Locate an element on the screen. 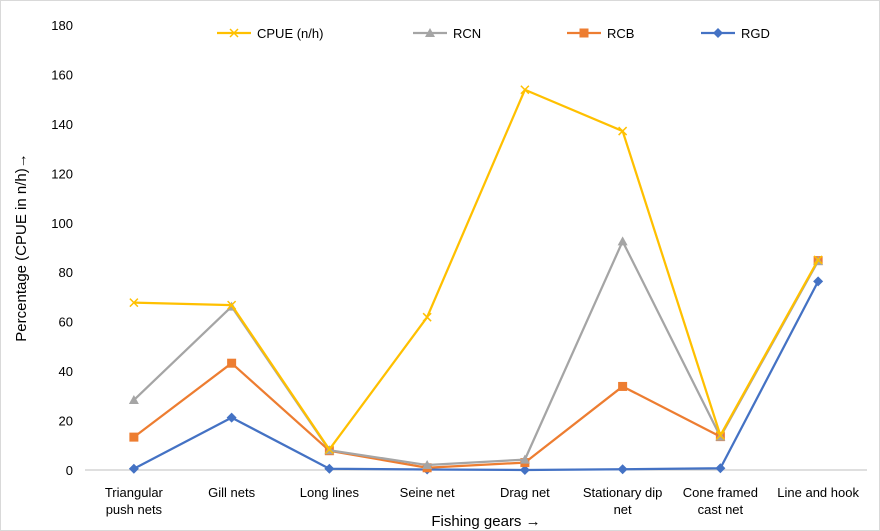 The image size is (880, 531). x-tick-label-line: Cone framed is located at coordinates (720, 492).